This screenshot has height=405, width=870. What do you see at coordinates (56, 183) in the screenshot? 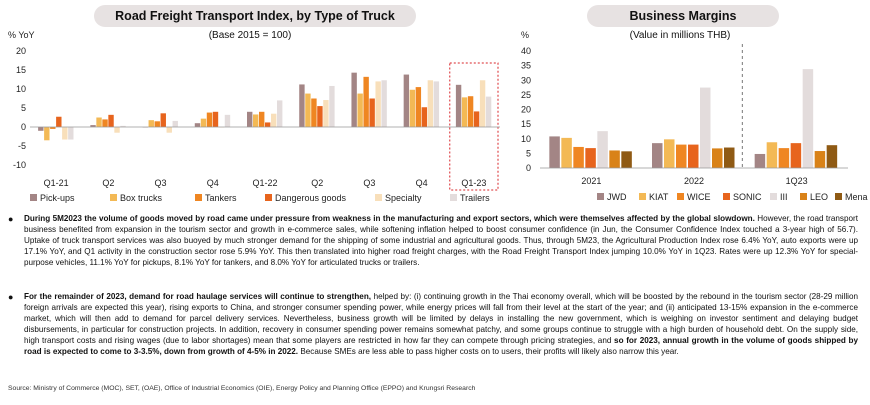
I see `x-tick-label: Q1-21` at bounding box center [56, 183].